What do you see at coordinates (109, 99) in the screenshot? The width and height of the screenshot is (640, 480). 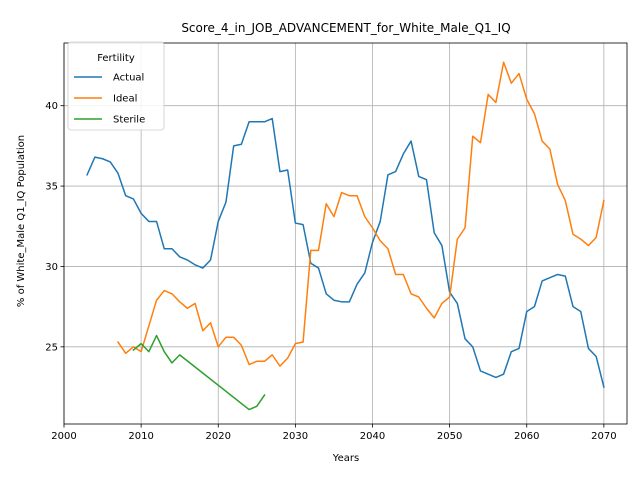 I see `legend-entries: Actual Ideal Sterile` at bounding box center [109, 99].